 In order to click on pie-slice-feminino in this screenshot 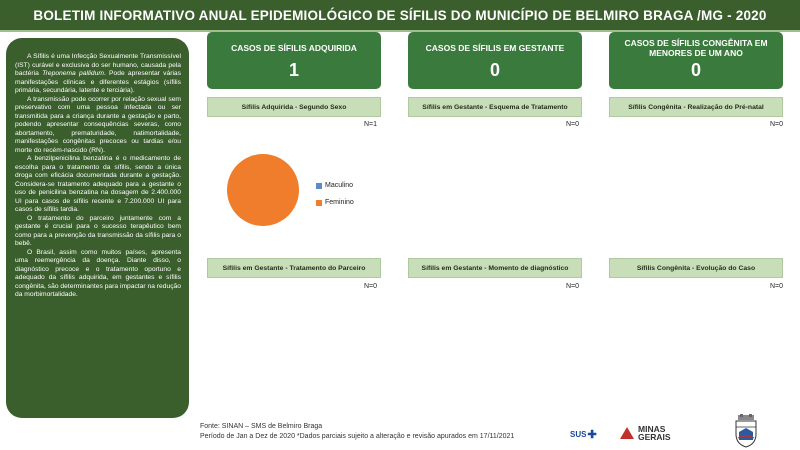, I will do `click(263, 190)`.